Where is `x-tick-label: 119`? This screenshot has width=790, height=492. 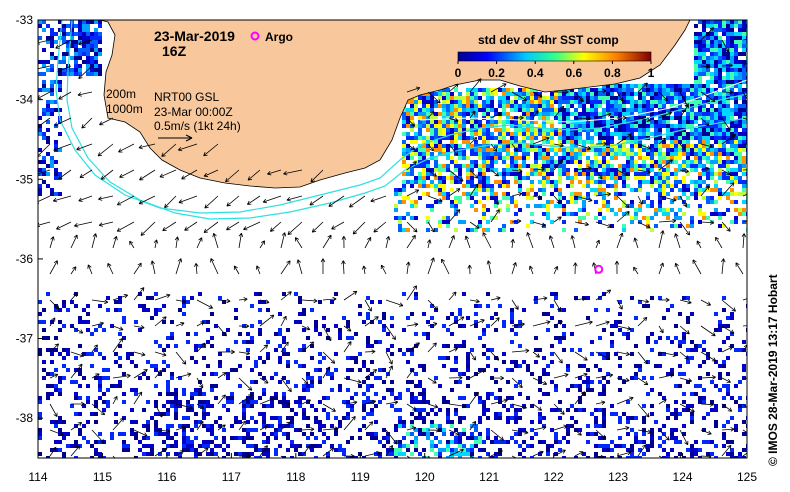 x-tick-label: 119 is located at coordinates (360, 477).